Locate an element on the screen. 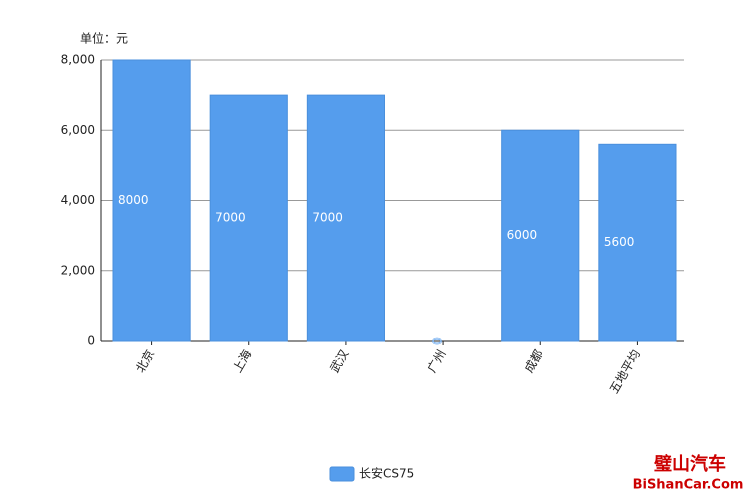 This screenshot has height=496, width=744. x-tick-label: 五地平均 is located at coordinates (625, 371).